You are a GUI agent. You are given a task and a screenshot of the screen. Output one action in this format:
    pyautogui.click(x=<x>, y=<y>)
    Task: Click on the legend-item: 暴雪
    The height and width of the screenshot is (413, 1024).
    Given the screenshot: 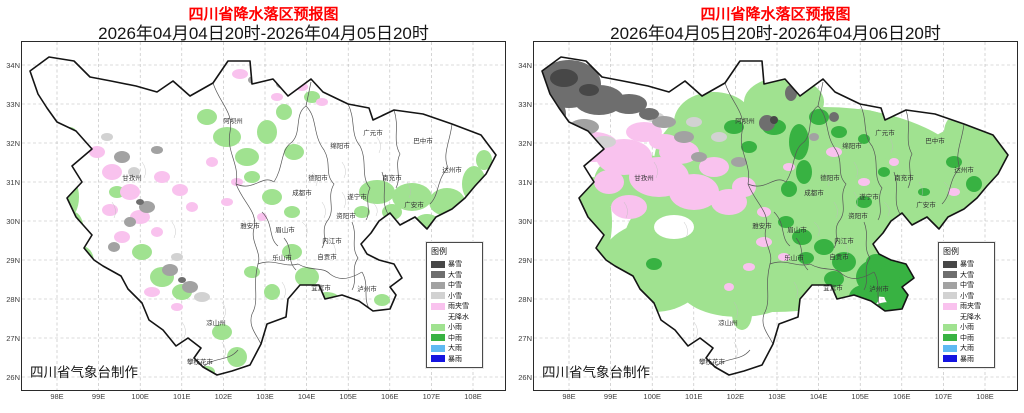 What is the action you would take?
    pyautogui.click(x=967, y=264)
    